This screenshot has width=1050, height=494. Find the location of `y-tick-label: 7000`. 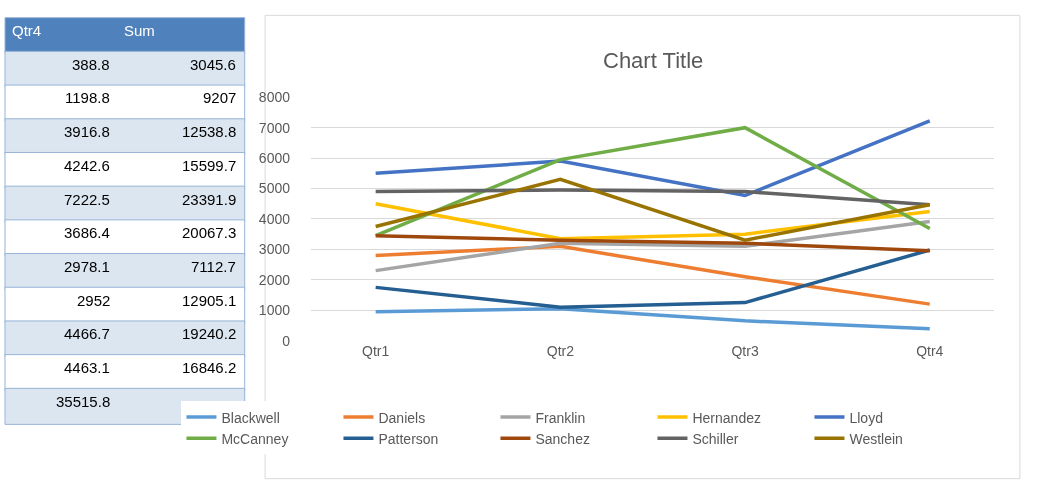

y-tick-label: 7000 is located at coordinates (274, 127).